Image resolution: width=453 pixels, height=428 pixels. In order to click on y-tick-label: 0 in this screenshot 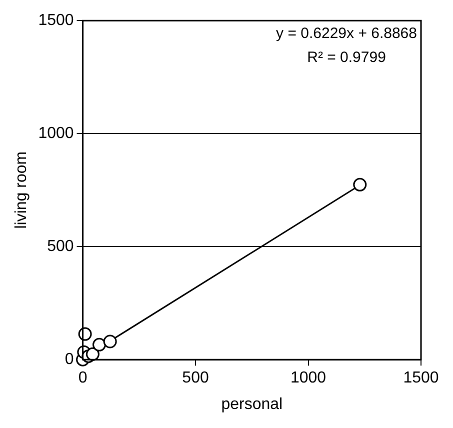, I will do `click(69, 359)`.